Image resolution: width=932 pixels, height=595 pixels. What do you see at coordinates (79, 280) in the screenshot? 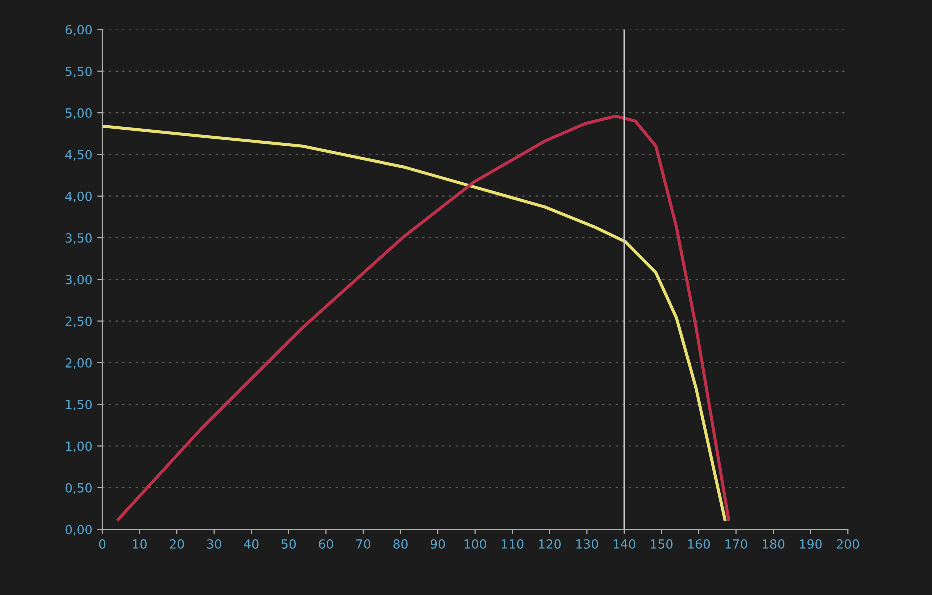
I see `y-tick-label: 3,00` at bounding box center [79, 280].